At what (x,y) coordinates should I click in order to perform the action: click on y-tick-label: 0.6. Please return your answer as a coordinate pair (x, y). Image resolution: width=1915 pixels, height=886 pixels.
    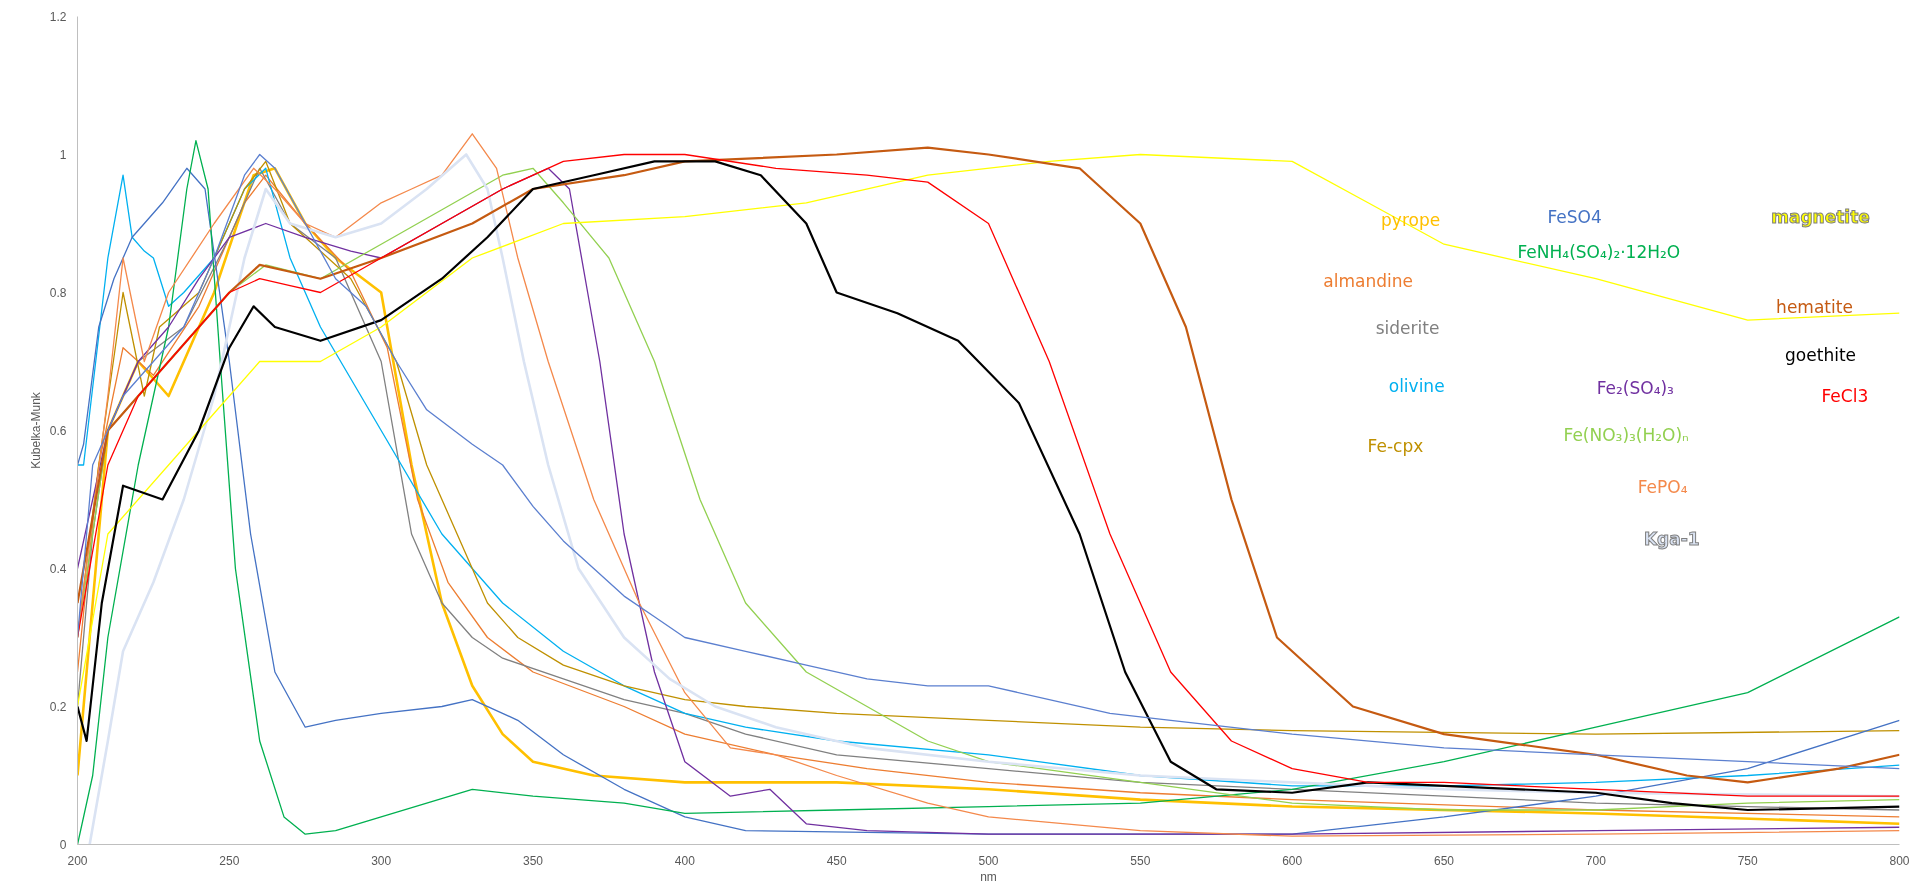
    Looking at the image, I should click on (58, 431).